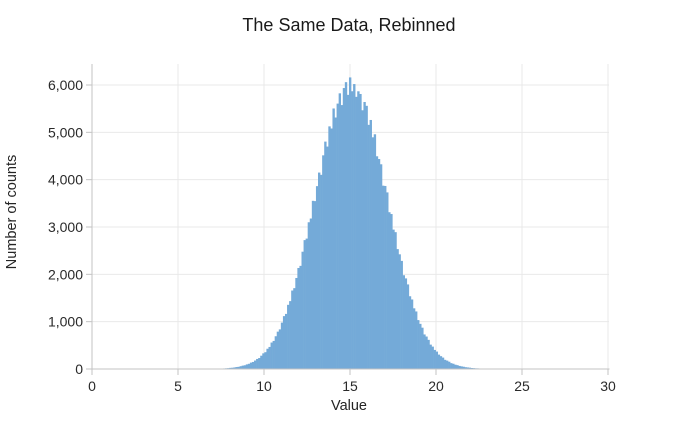 The width and height of the screenshot is (700, 432). I want to click on x-axis-title: Value, so click(349, 406).